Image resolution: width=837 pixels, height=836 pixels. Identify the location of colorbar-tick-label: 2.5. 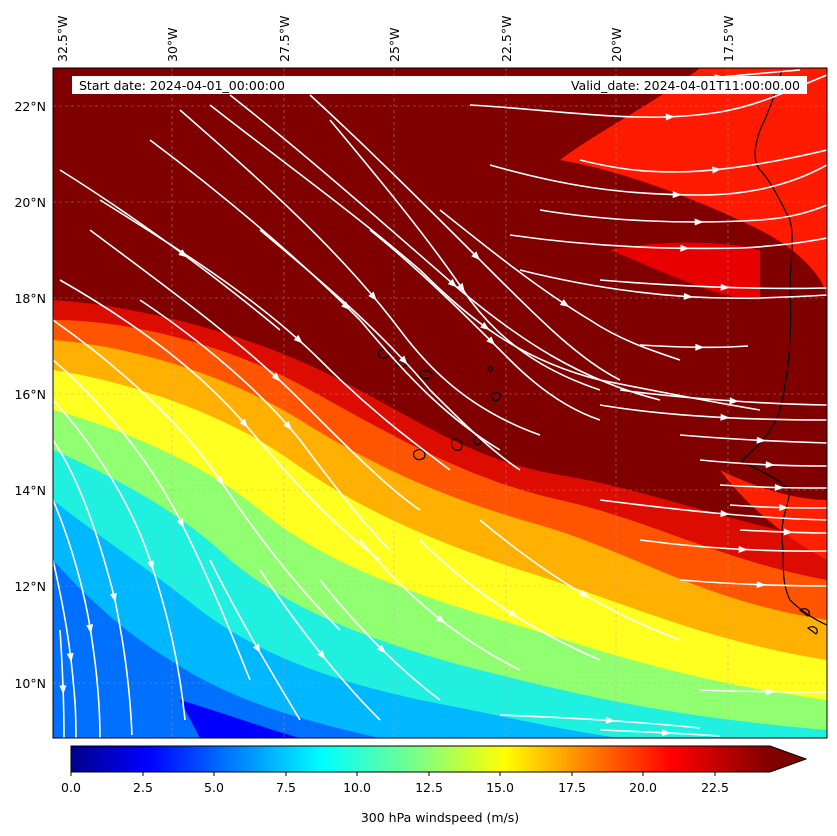
(143, 787).